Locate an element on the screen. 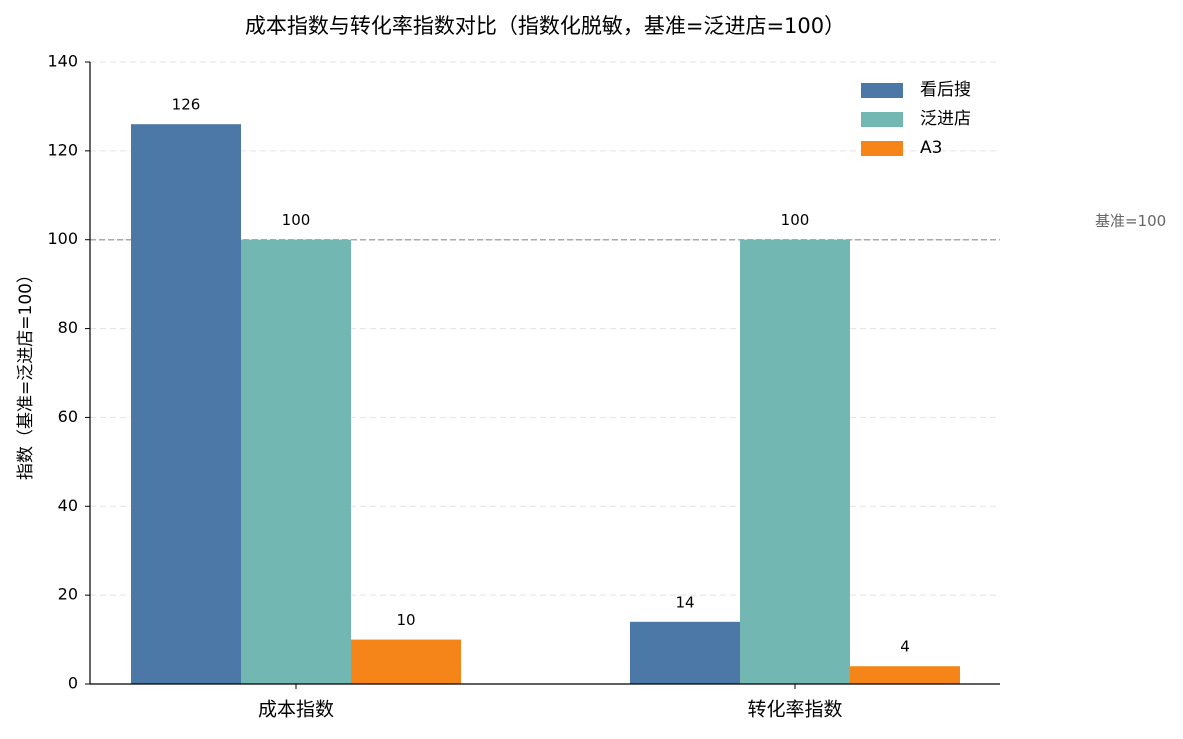  y-axis-label: 指数（基准=泛进店=100） is located at coordinates (26, 373).